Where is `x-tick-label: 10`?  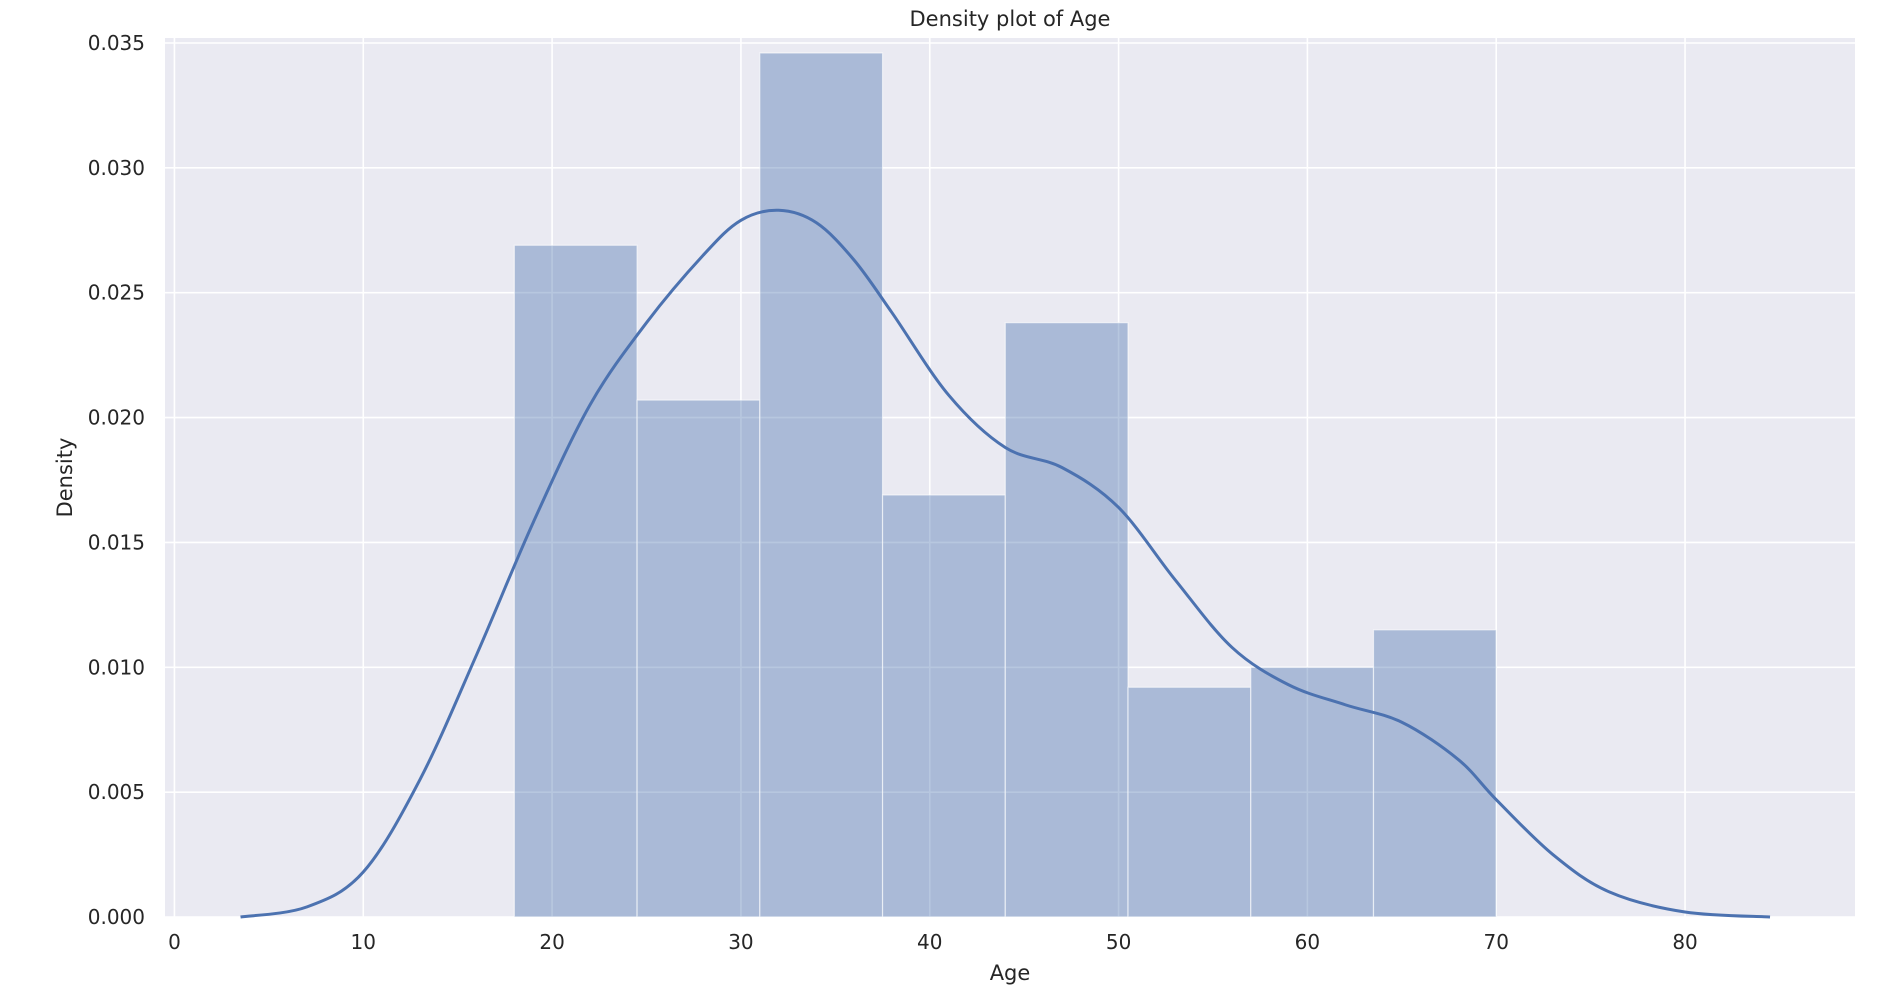
x-tick-label: 10 is located at coordinates (363, 942).